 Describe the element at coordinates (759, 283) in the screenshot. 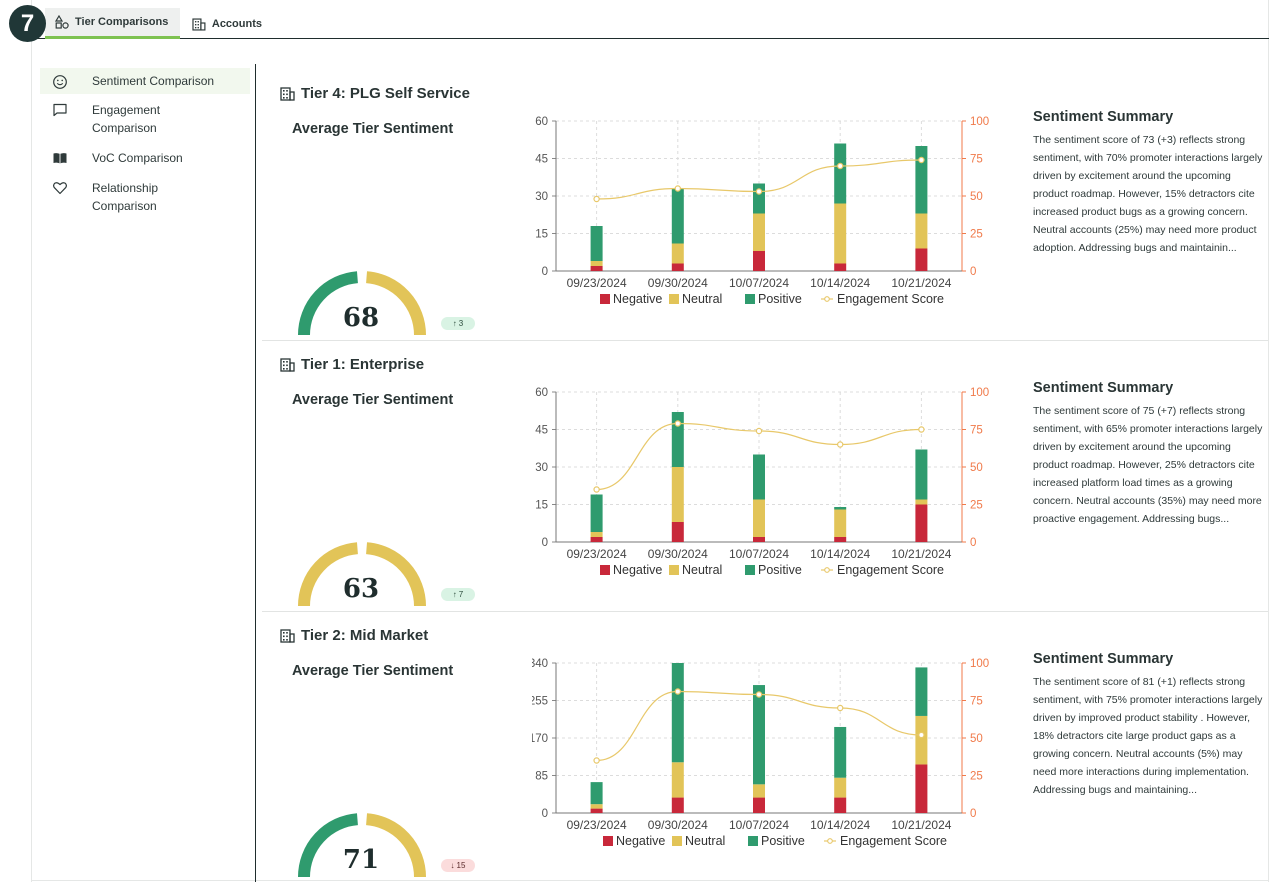

I see `x-tick-label: 10/07/2024` at that location.